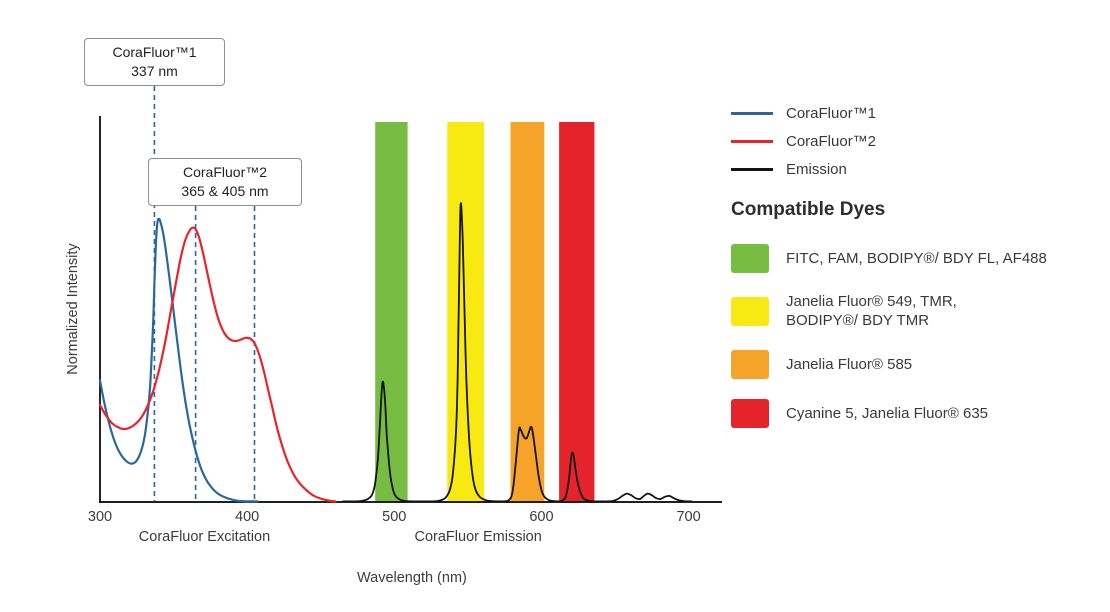 The width and height of the screenshot is (1110, 612). What do you see at coordinates (225, 191) in the screenshot?
I see `callout-corafluor2-wavelengths: 365 & 405 nm` at bounding box center [225, 191].